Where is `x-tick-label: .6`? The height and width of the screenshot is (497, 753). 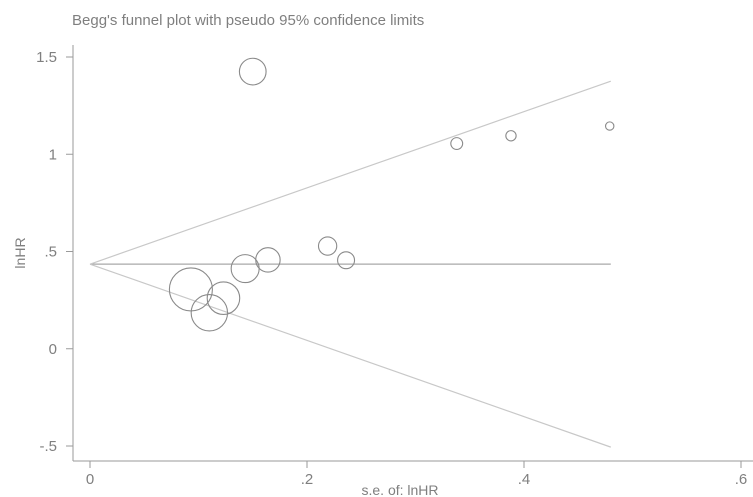
x-tick-label: .6 is located at coordinates (741, 479).